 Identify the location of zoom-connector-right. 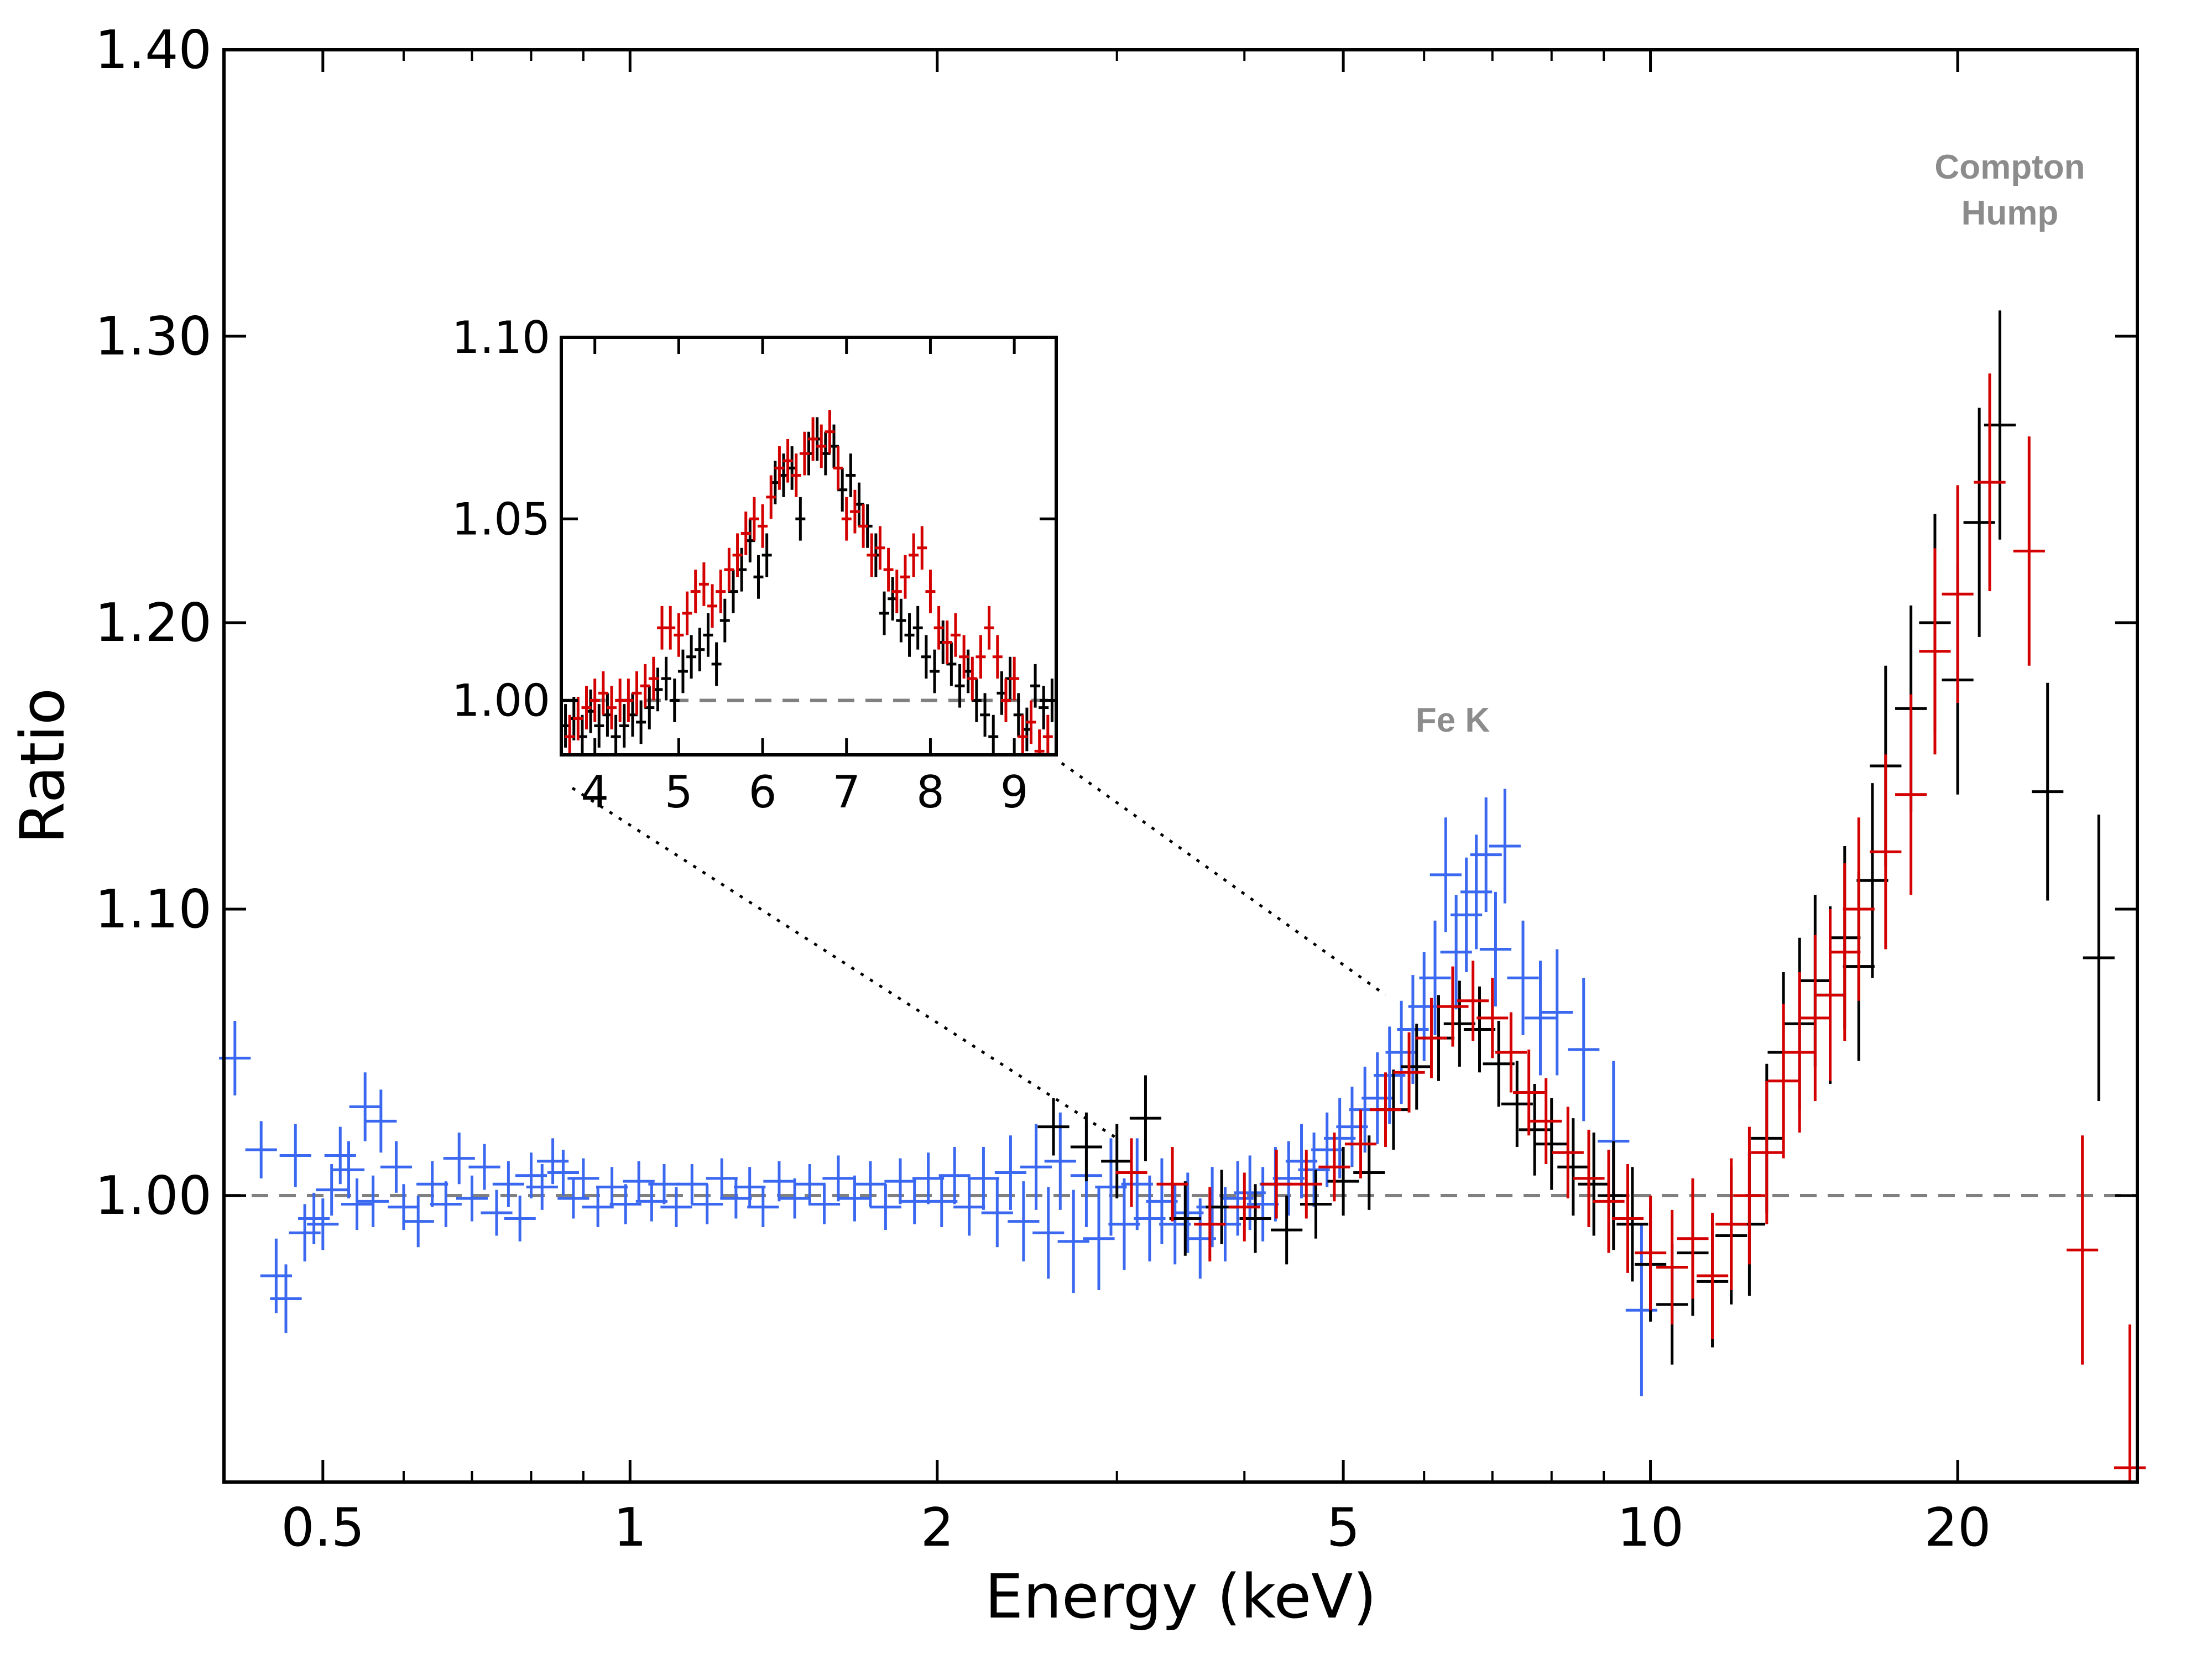
(1224, 879).